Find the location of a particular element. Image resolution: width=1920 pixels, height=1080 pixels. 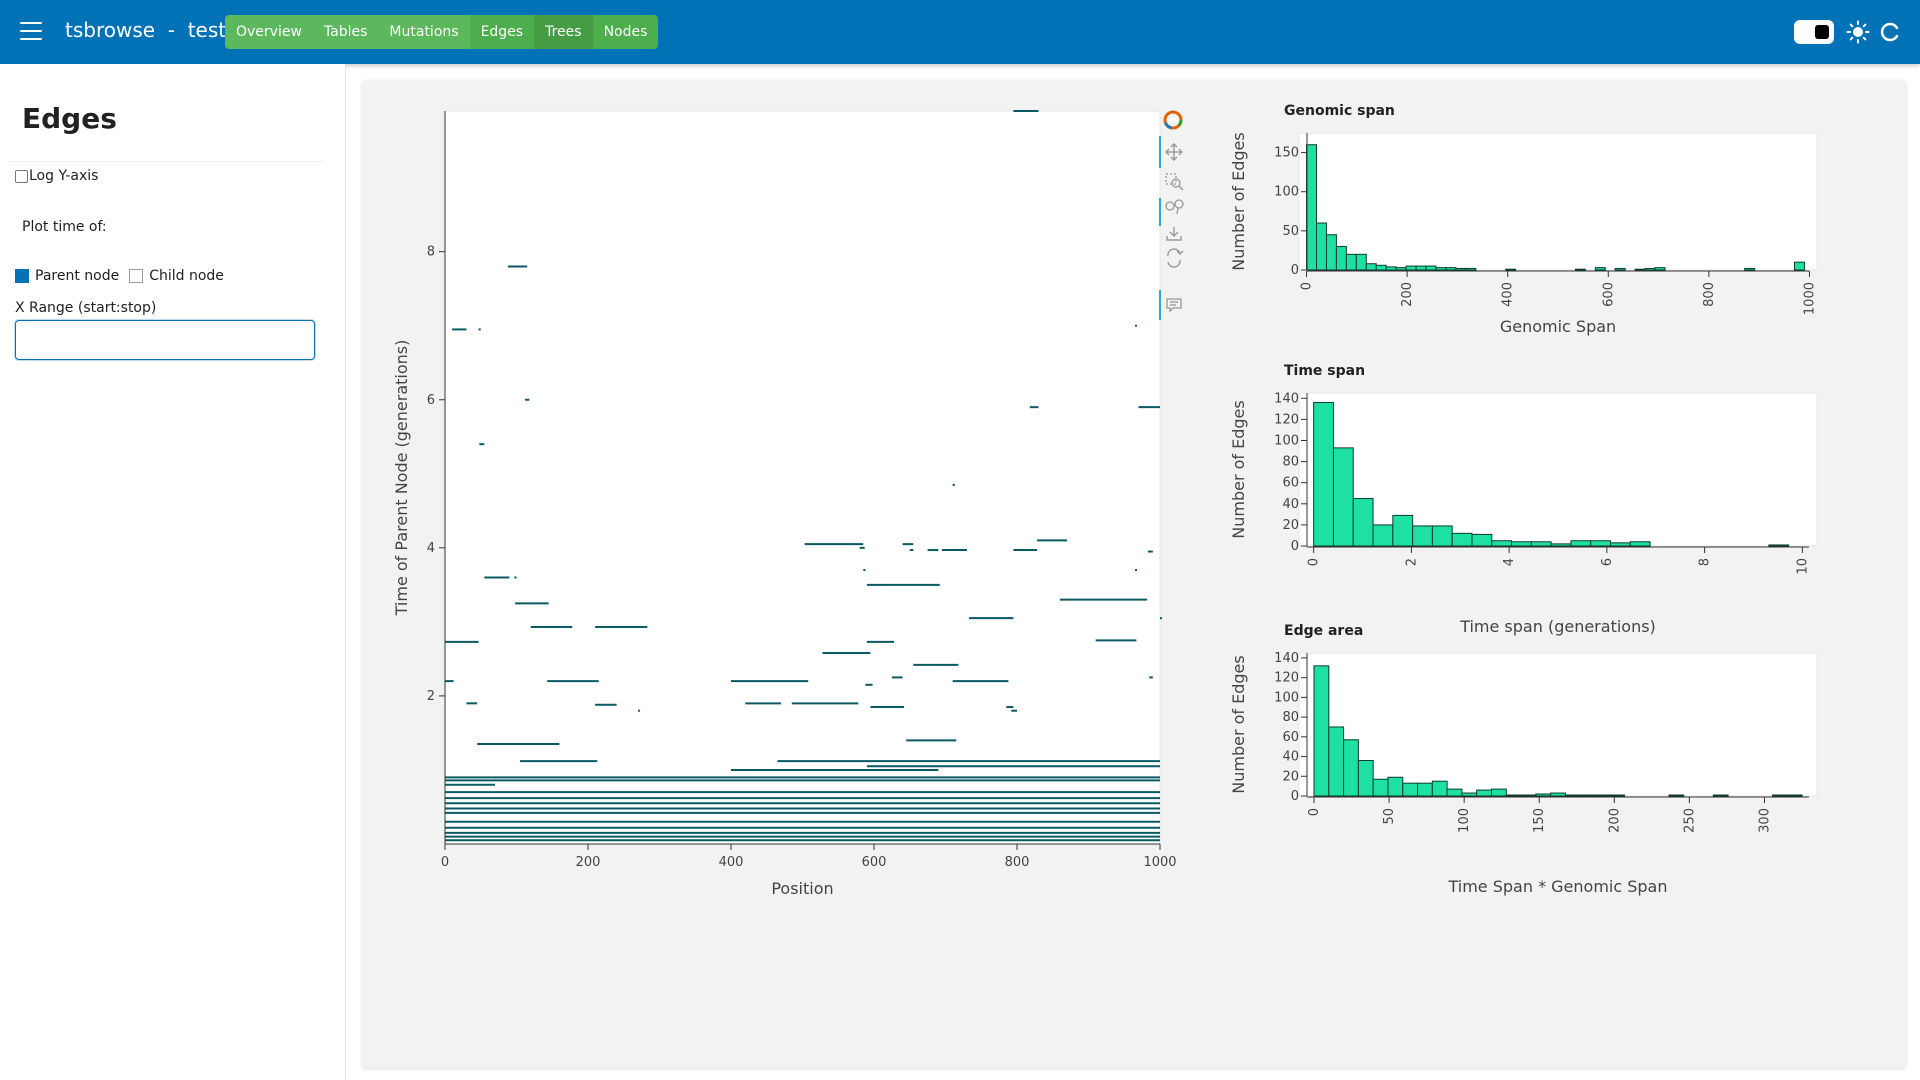

hist-x-tick-label: 300 is located at coordinates (1764, 820).